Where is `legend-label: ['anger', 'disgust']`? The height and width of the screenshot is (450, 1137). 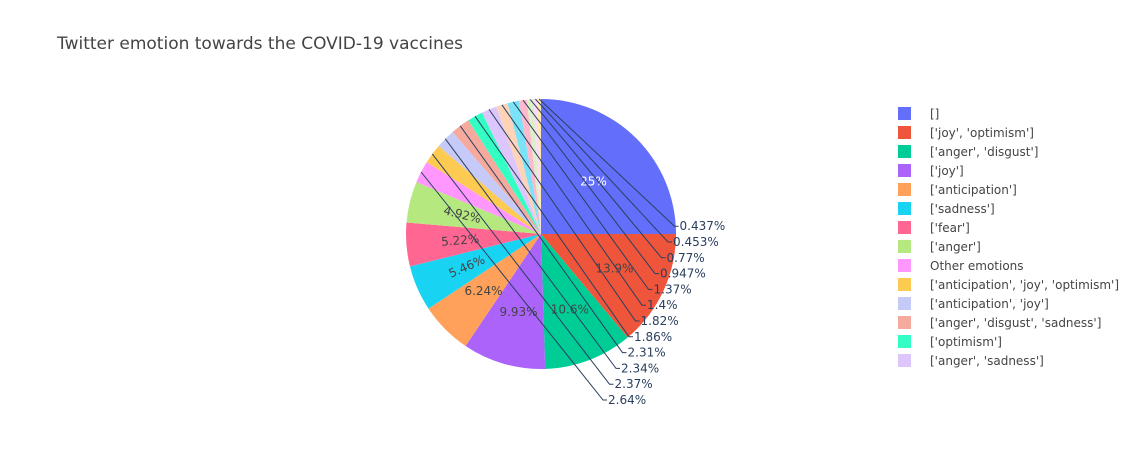 legend-label: ['anger', 'disgust'] is located at coordinates (984, 151).